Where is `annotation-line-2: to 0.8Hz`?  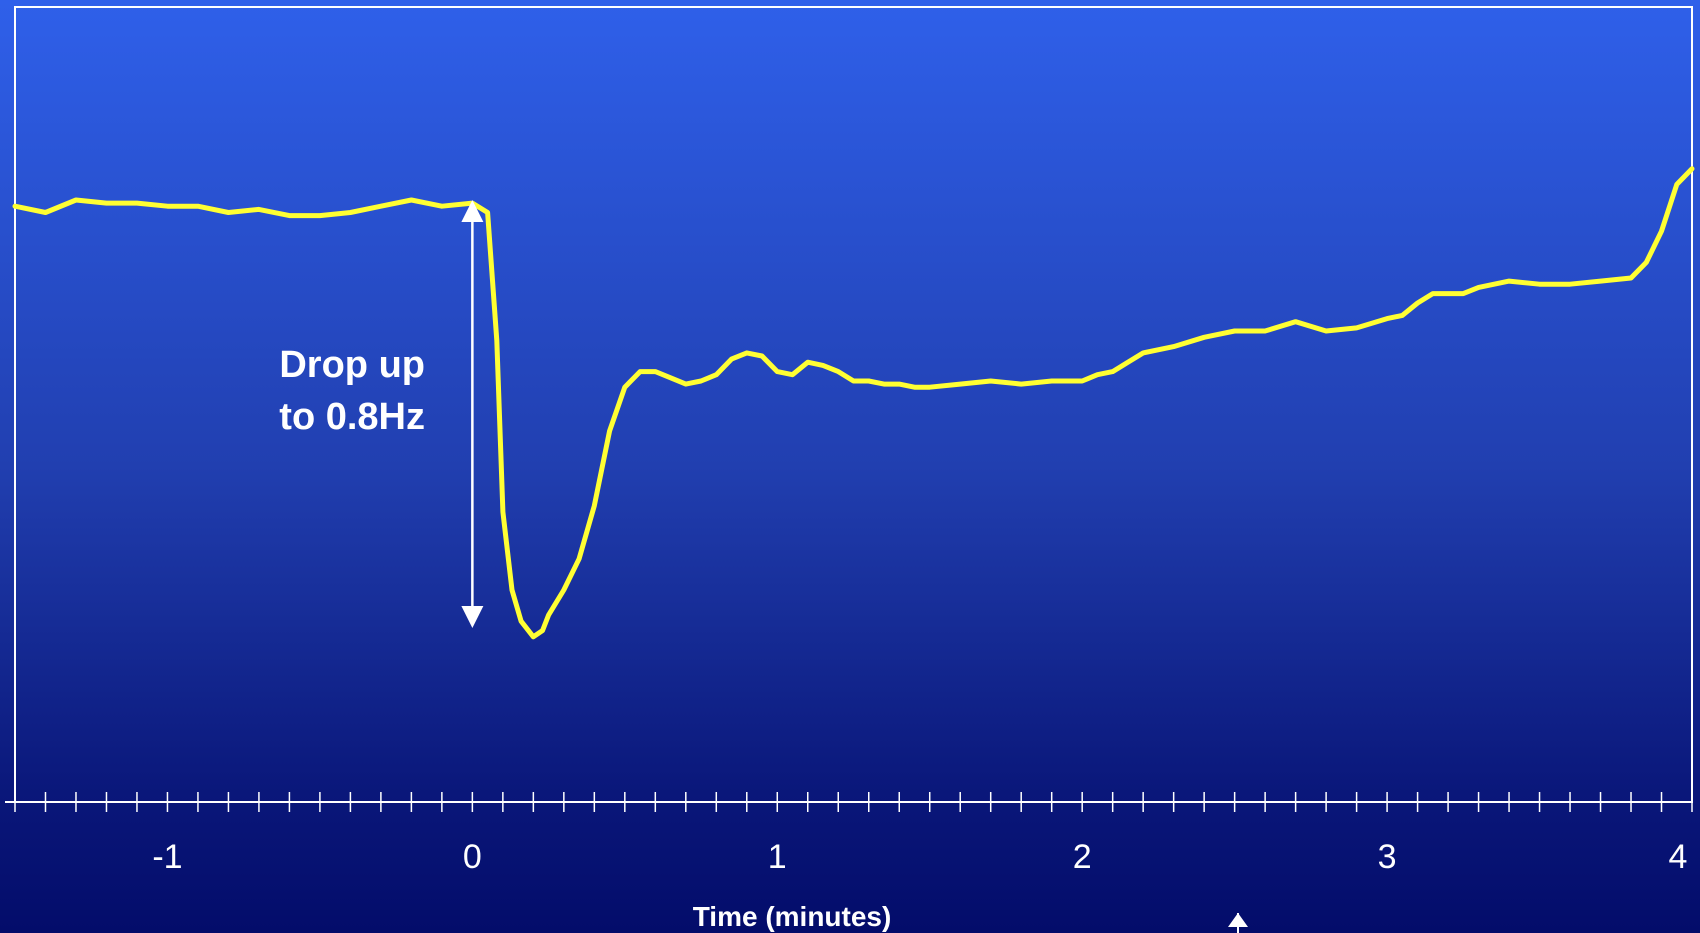 annotation-line-2: to 0.8Hz is located at coordinates (352, 417).